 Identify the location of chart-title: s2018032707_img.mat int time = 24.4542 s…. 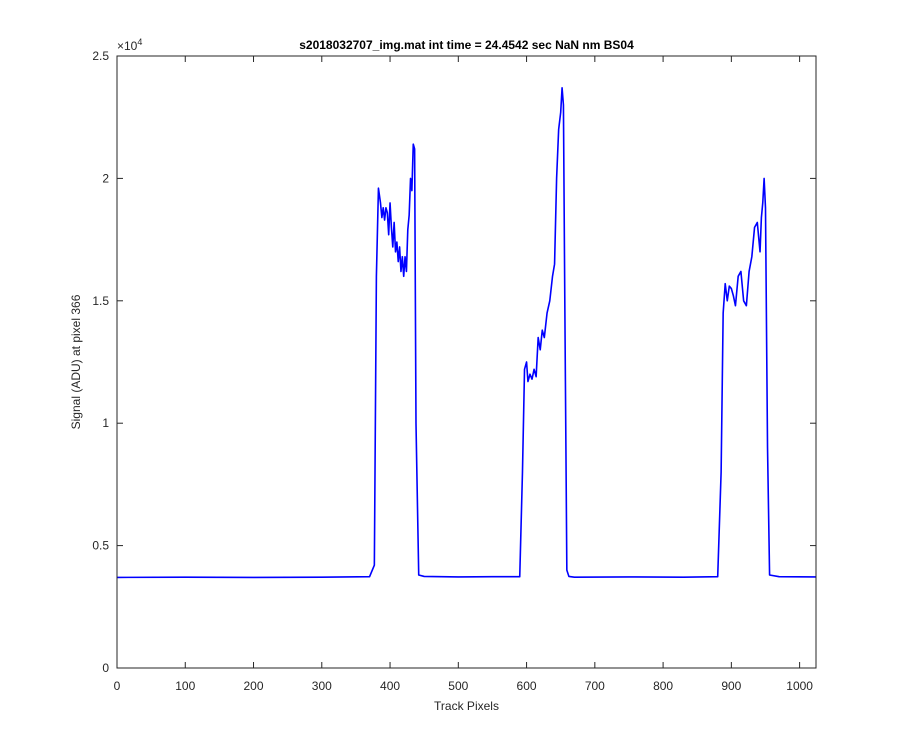
(466, 45).